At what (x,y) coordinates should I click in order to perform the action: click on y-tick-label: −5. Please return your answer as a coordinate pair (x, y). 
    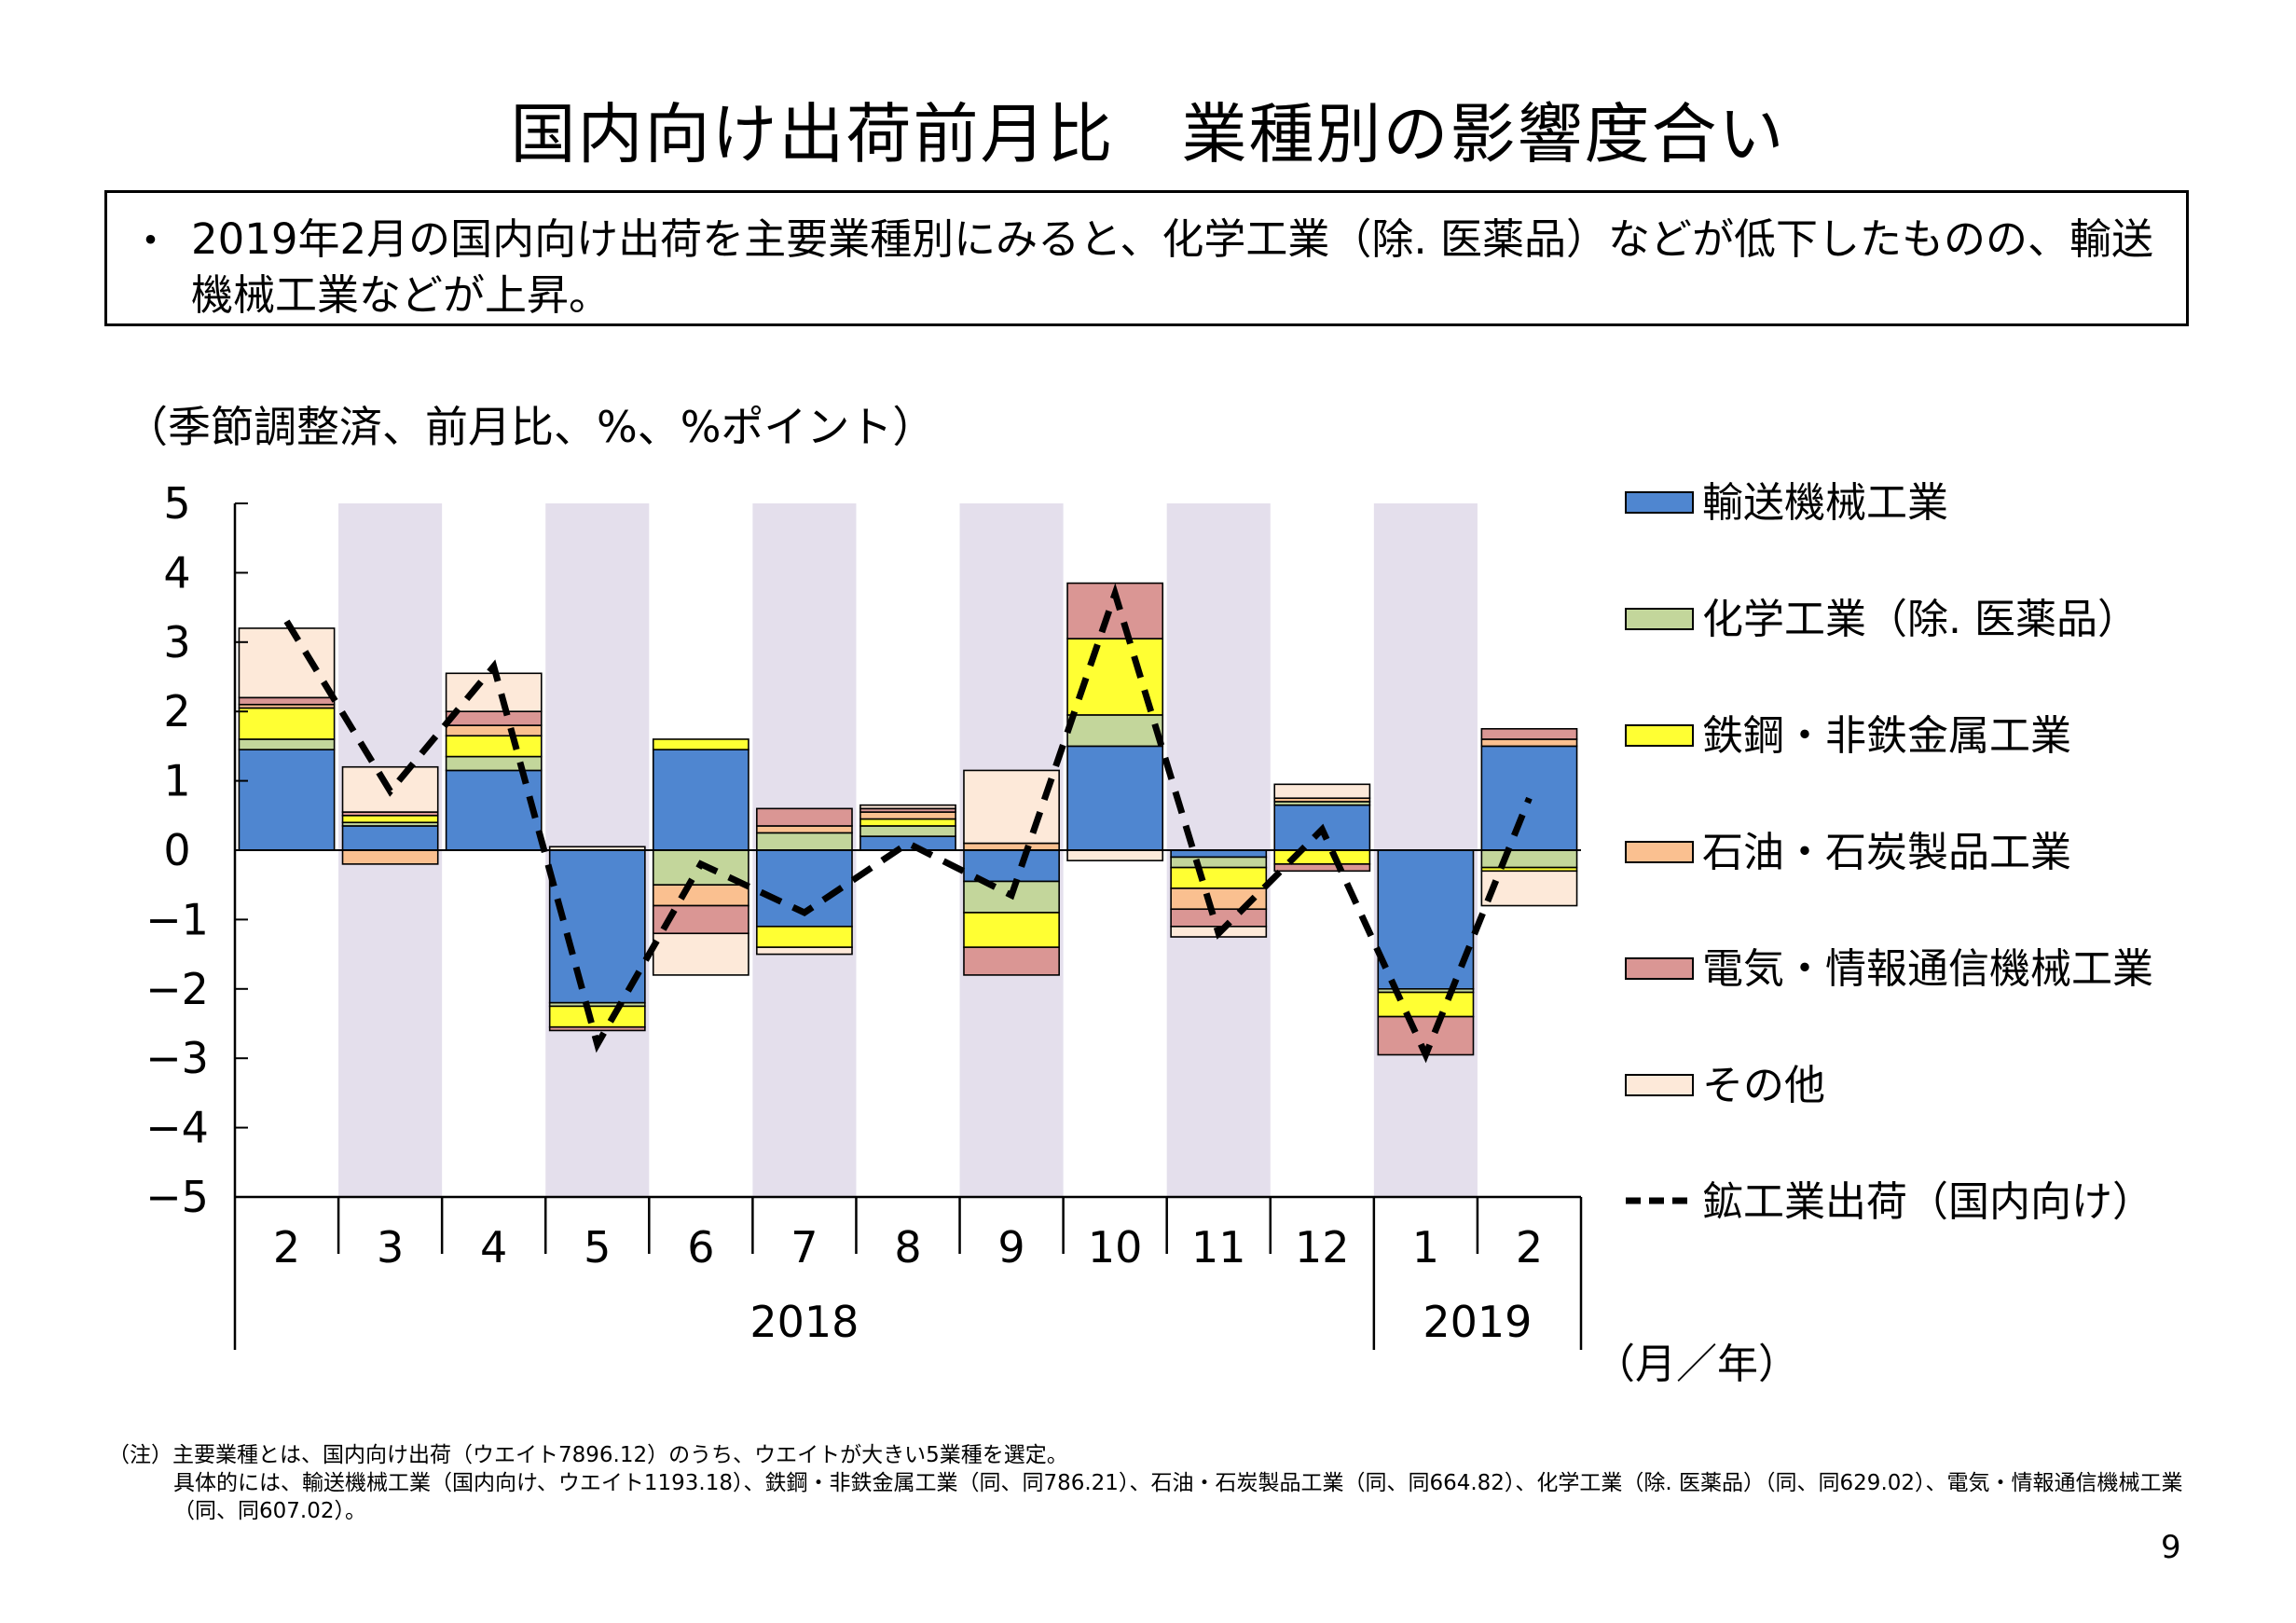
    Looking at the image, I should click on (177, 1197).